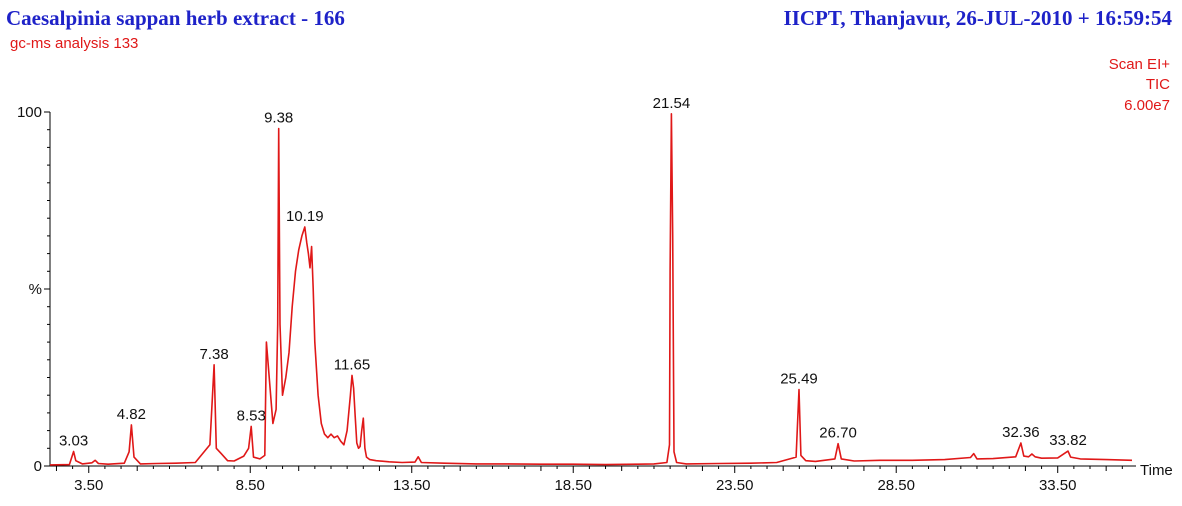  Describe the element at coordinates (175, 18) in the screenshot. I see `chart-title: Caesalpinia sappan herb extract - 166` at that location.